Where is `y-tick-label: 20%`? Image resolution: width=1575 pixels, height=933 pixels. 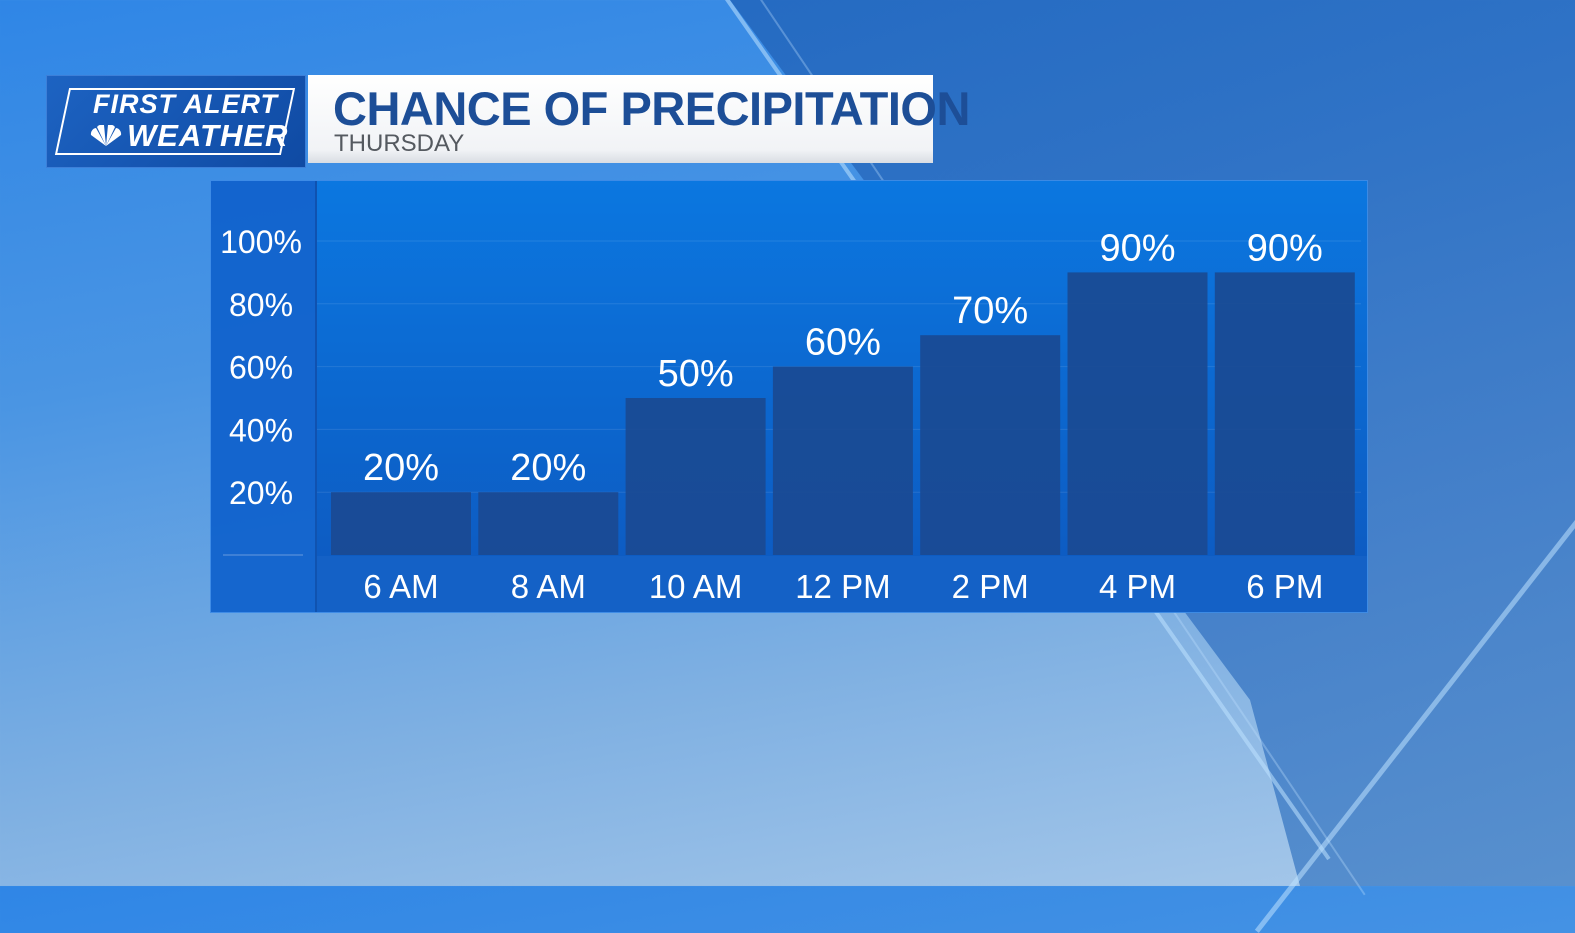
y-tick-label: 20% is located at coordinates (261, 493).